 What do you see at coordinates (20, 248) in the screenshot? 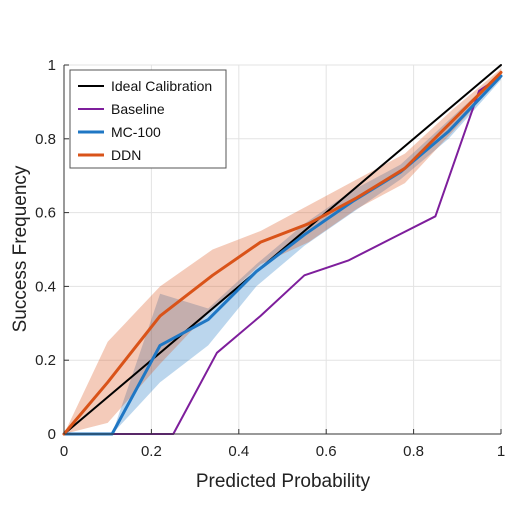
I see `y-axis-title: Success Frequency` at bounding box center [20, 248].